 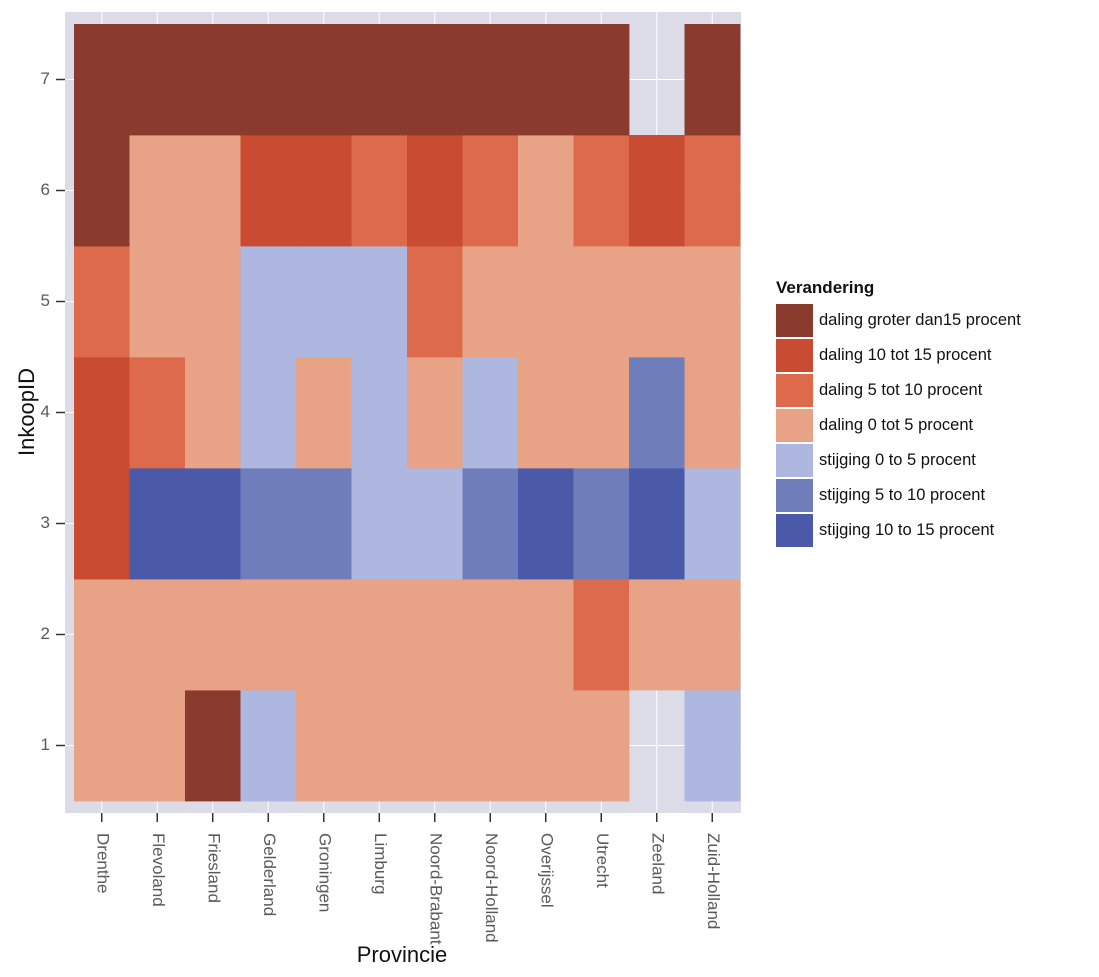 What do you see at coordinates (907, 530) in the screenshot?
I see `legend-label: stijging 10 to 15 procent` at bounding box center [907, 530].